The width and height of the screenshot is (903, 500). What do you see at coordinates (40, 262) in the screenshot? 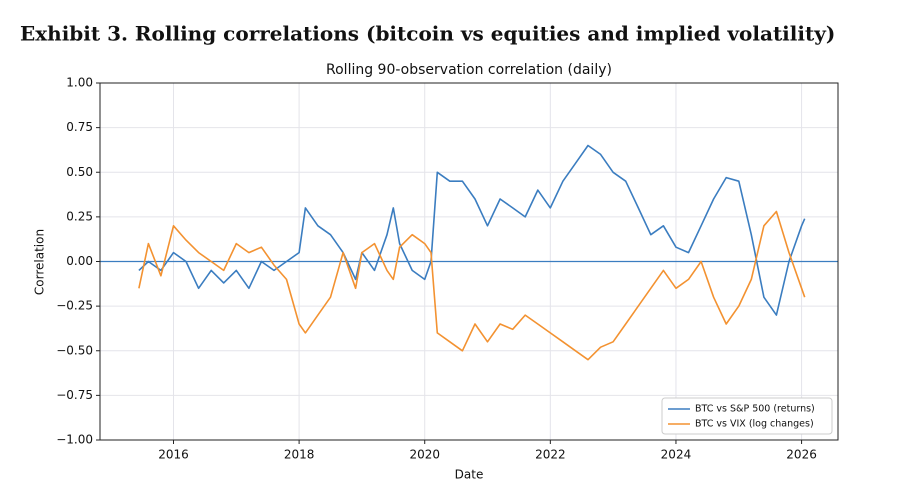
I see `y-axis-label: Correlation` at bounding box center [40, 262].